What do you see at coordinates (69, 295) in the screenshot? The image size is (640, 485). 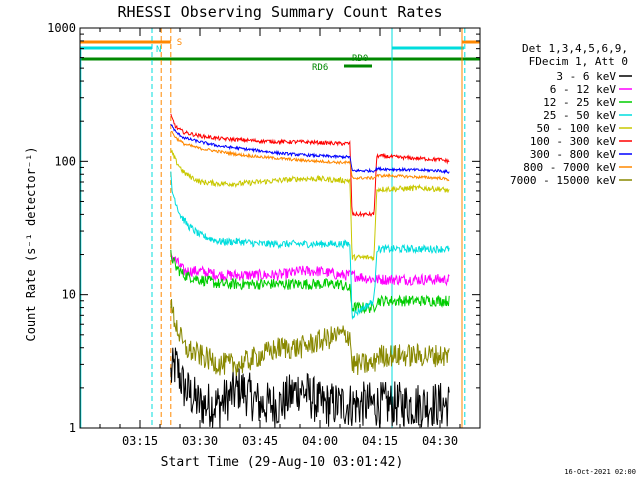 I see `y-tick-label: 10` at bounding box center [69, 295].